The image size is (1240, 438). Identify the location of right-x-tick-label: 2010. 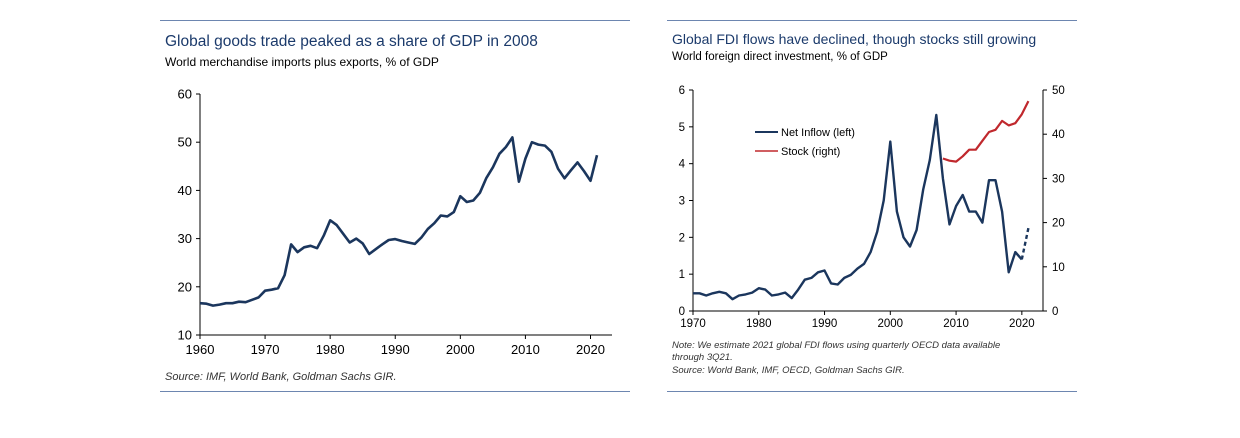
(956, 324).